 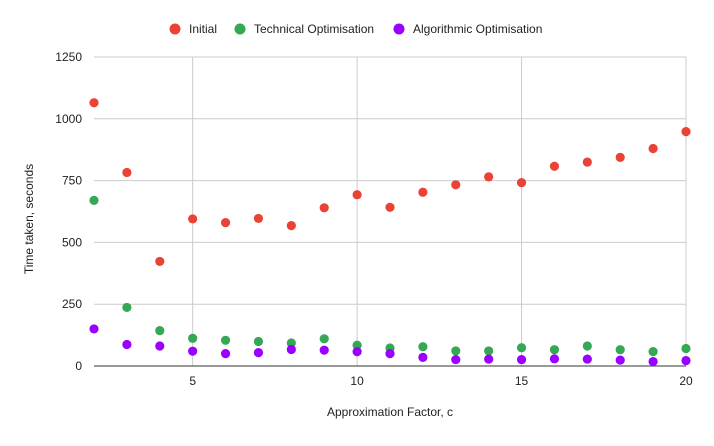 What do you see at coordinates (68, 57) in the screenshot?
I see `y-tick-label: 1250` at bounding box center [68, 57].